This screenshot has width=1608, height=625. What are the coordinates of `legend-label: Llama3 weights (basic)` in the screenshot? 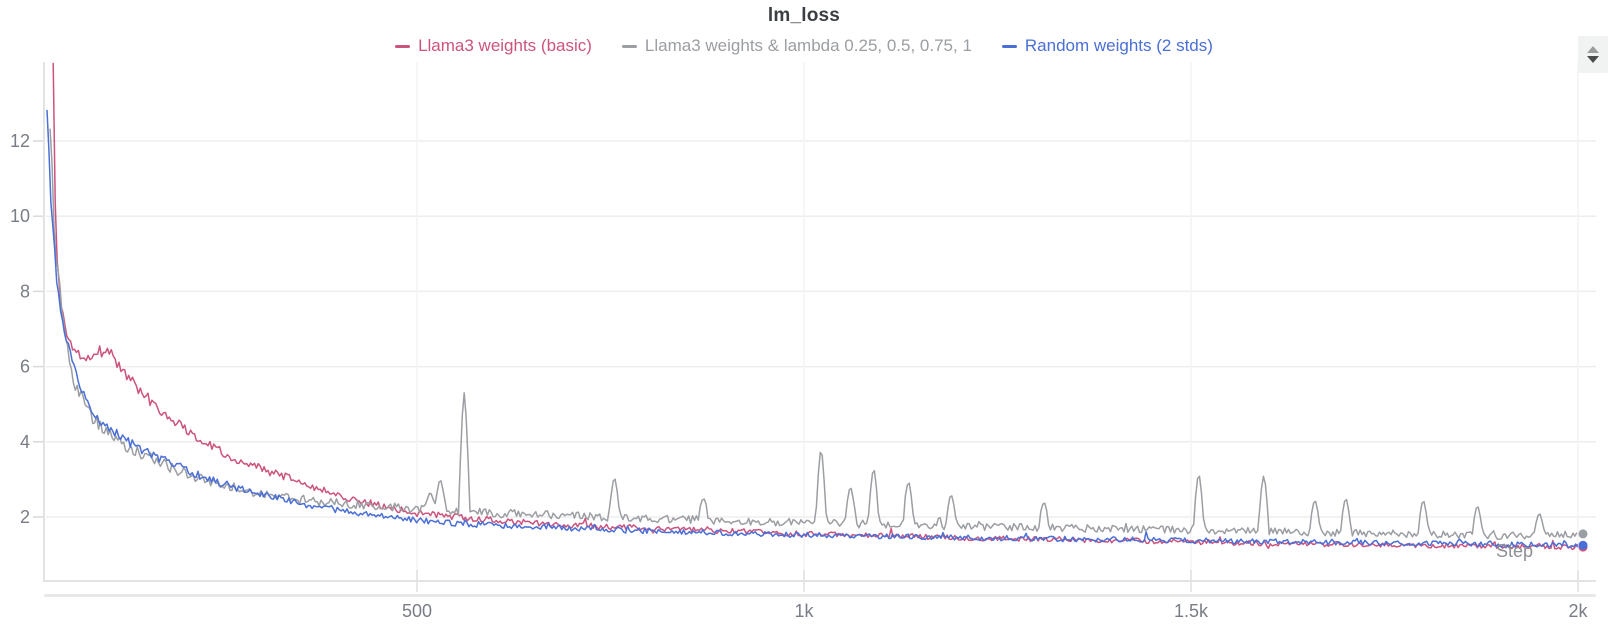 It's located at (505, 45).